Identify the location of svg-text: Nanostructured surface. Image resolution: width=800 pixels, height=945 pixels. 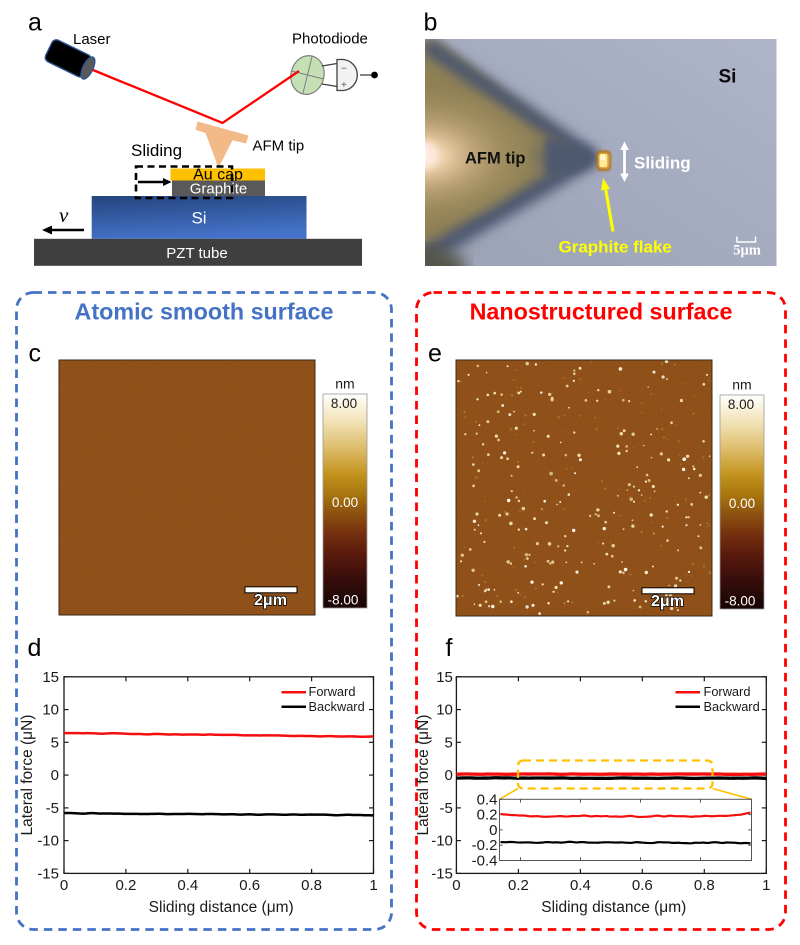
(601, 312).